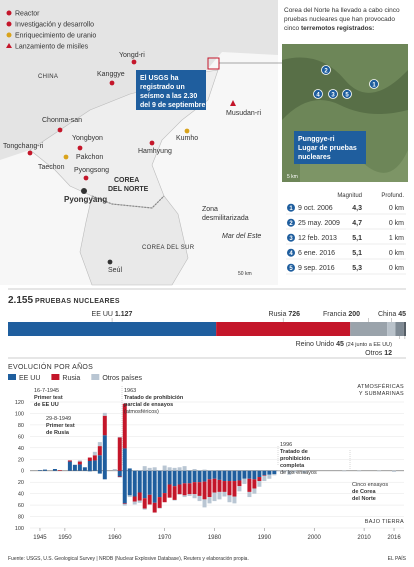 Image resolution: width=414 pixels, height=567 pixels. What do you see at coordinates (27, 14) in the screenshot?
I see `legend-label: Reactor` at bounding box center [27, 14].